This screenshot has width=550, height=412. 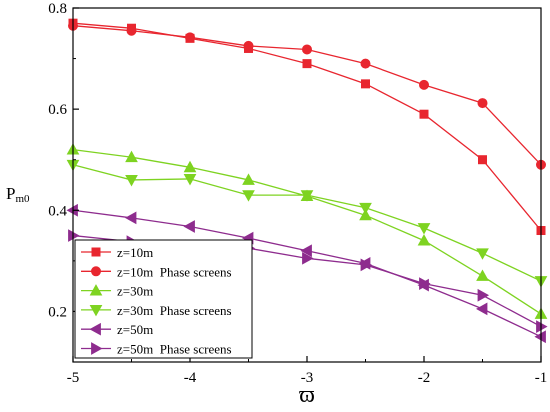 I want to click on legend-label: z=10m Phase screens, so click(x=174, y=271).